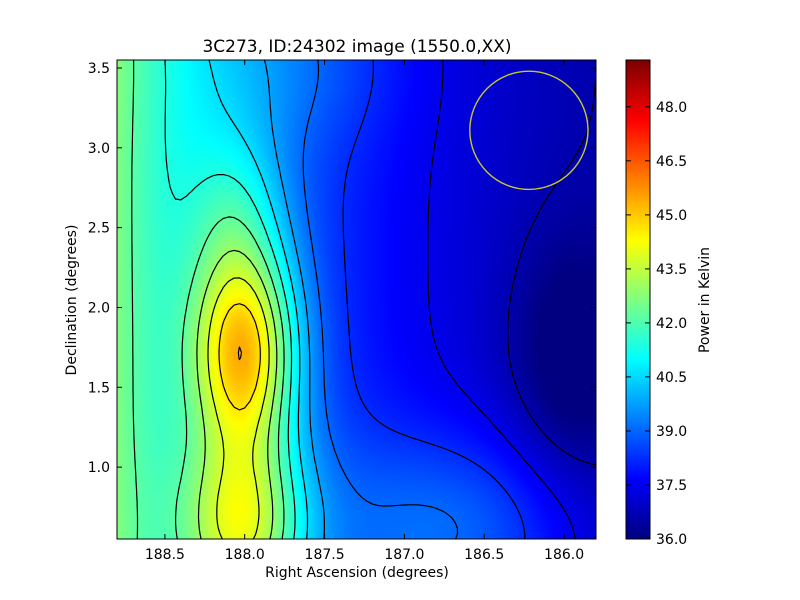  I want to click on colorbar-tick-label: 43.5, so click(671, 270).